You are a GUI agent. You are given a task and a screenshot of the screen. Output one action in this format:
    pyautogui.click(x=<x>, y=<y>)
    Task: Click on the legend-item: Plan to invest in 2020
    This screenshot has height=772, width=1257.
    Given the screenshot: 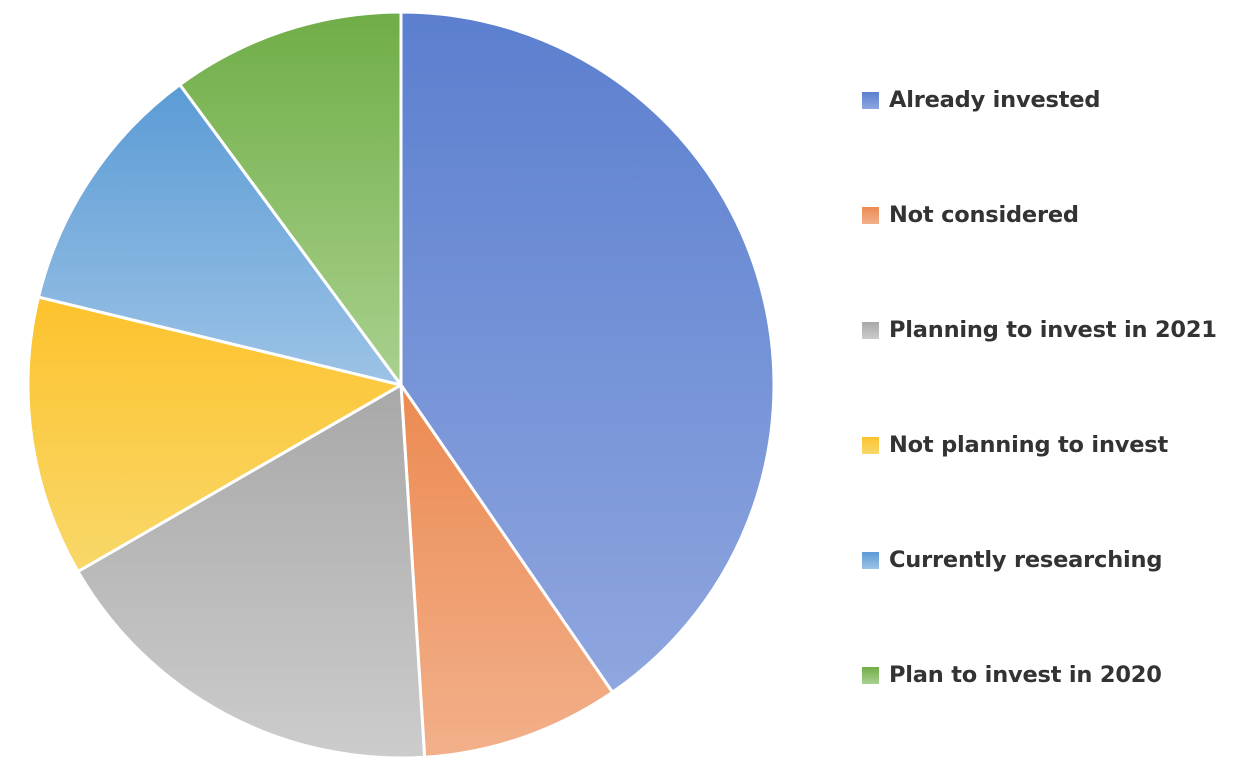 What is the action you would take?
    pyautogui.click(x=1057, y=675)
    